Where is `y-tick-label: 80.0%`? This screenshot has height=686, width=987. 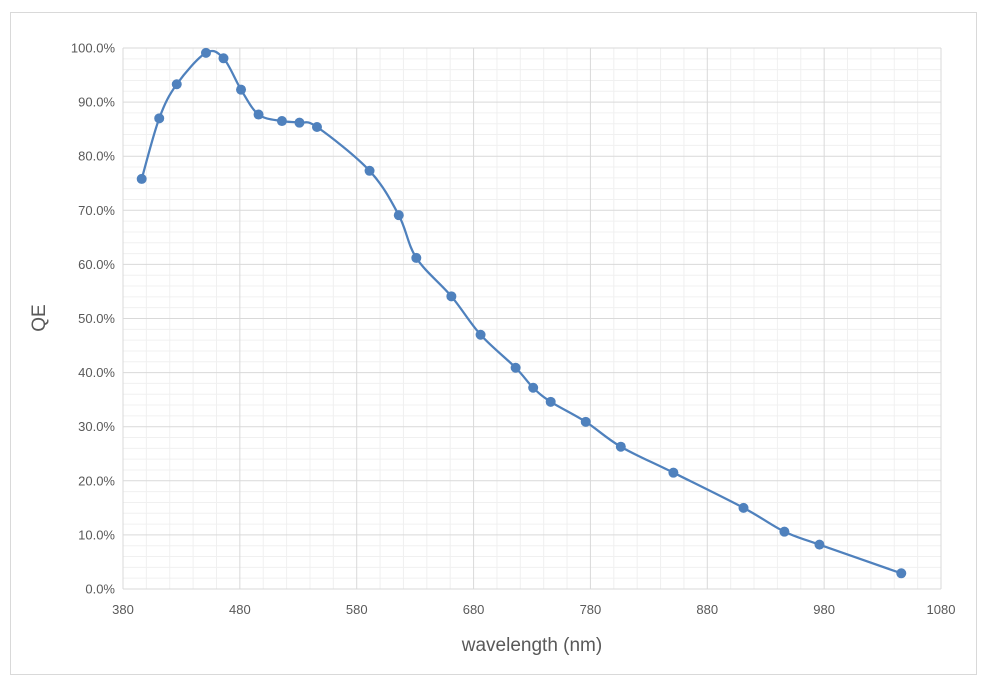 y-tick-label: 80.0% is located at coordinates (96, 156).